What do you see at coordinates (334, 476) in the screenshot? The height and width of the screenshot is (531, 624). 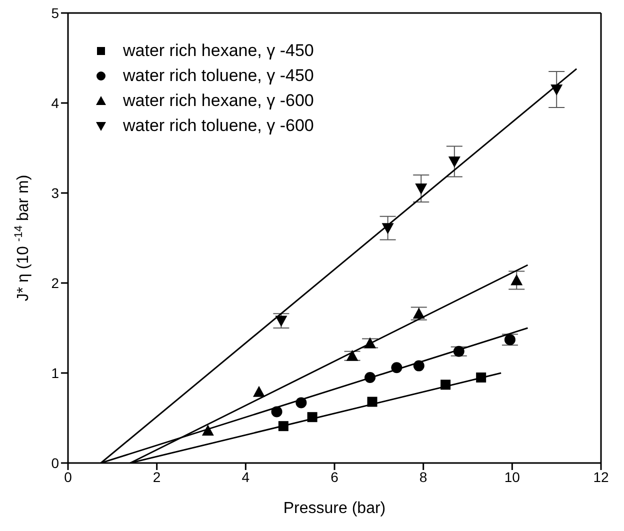 I see `x-tick-label: 6` at bounding box center [334, 476].